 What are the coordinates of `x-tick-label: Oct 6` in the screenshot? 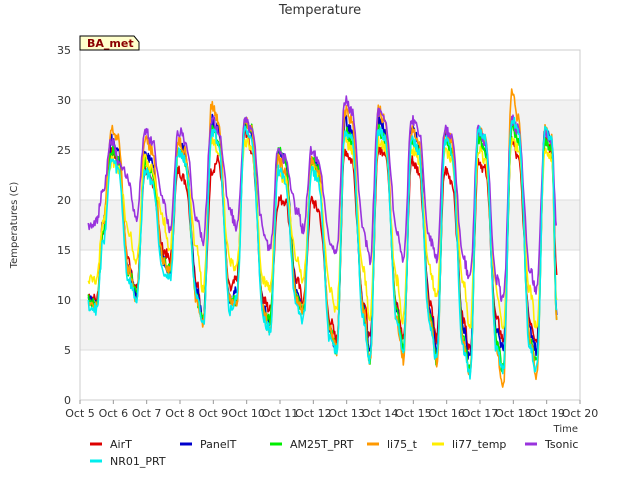 It's located at (114, 413).